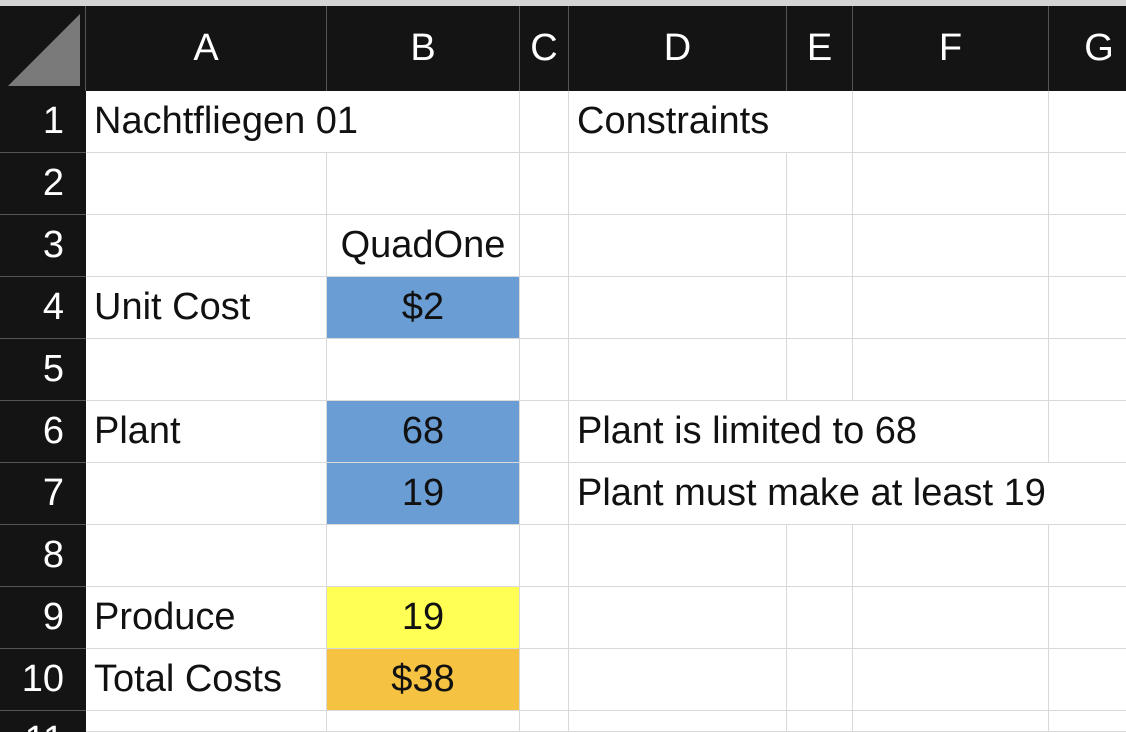 The image size is (1126, 732). Describe the element at coordinates (1087, 122) in the screenshot. I see `cell-g1` at that location.